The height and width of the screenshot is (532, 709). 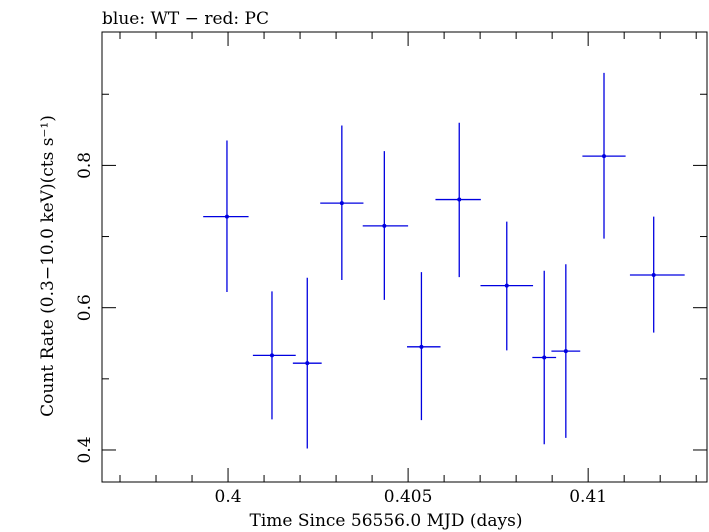 What do you see at coordinates (386, 521) in the screenshot?
I see `x-axis-label: Time Since 56556.0 MJD (days)` at bounding box center [386, 521].